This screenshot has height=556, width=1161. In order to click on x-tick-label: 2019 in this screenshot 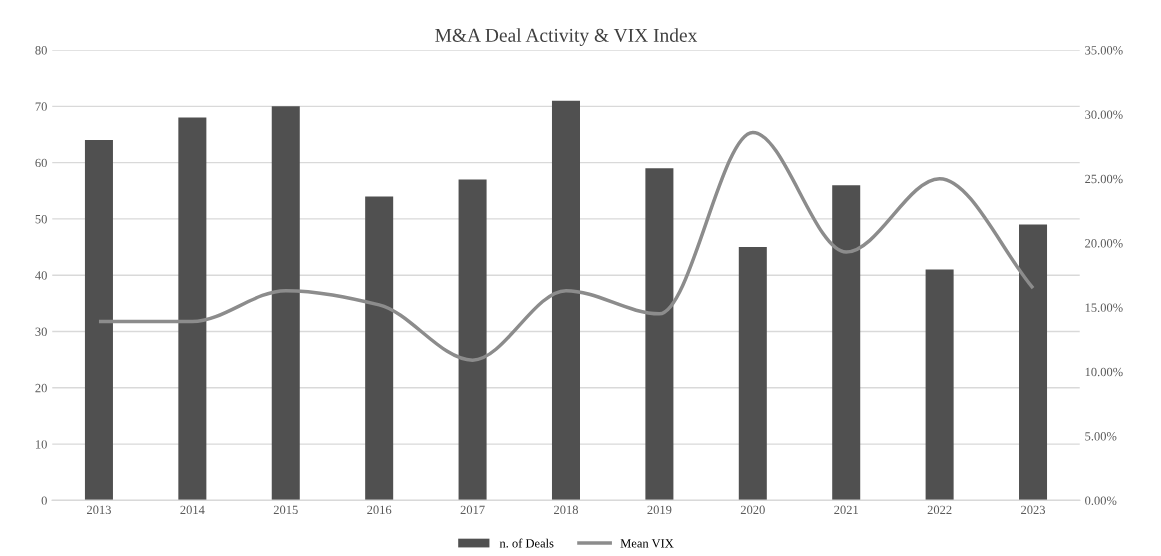, I will do `click(659, 510)`.